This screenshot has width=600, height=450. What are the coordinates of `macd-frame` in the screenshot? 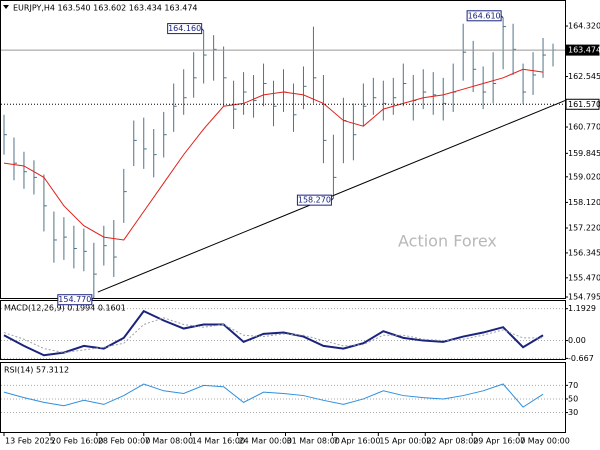 It's located at (283, 330).